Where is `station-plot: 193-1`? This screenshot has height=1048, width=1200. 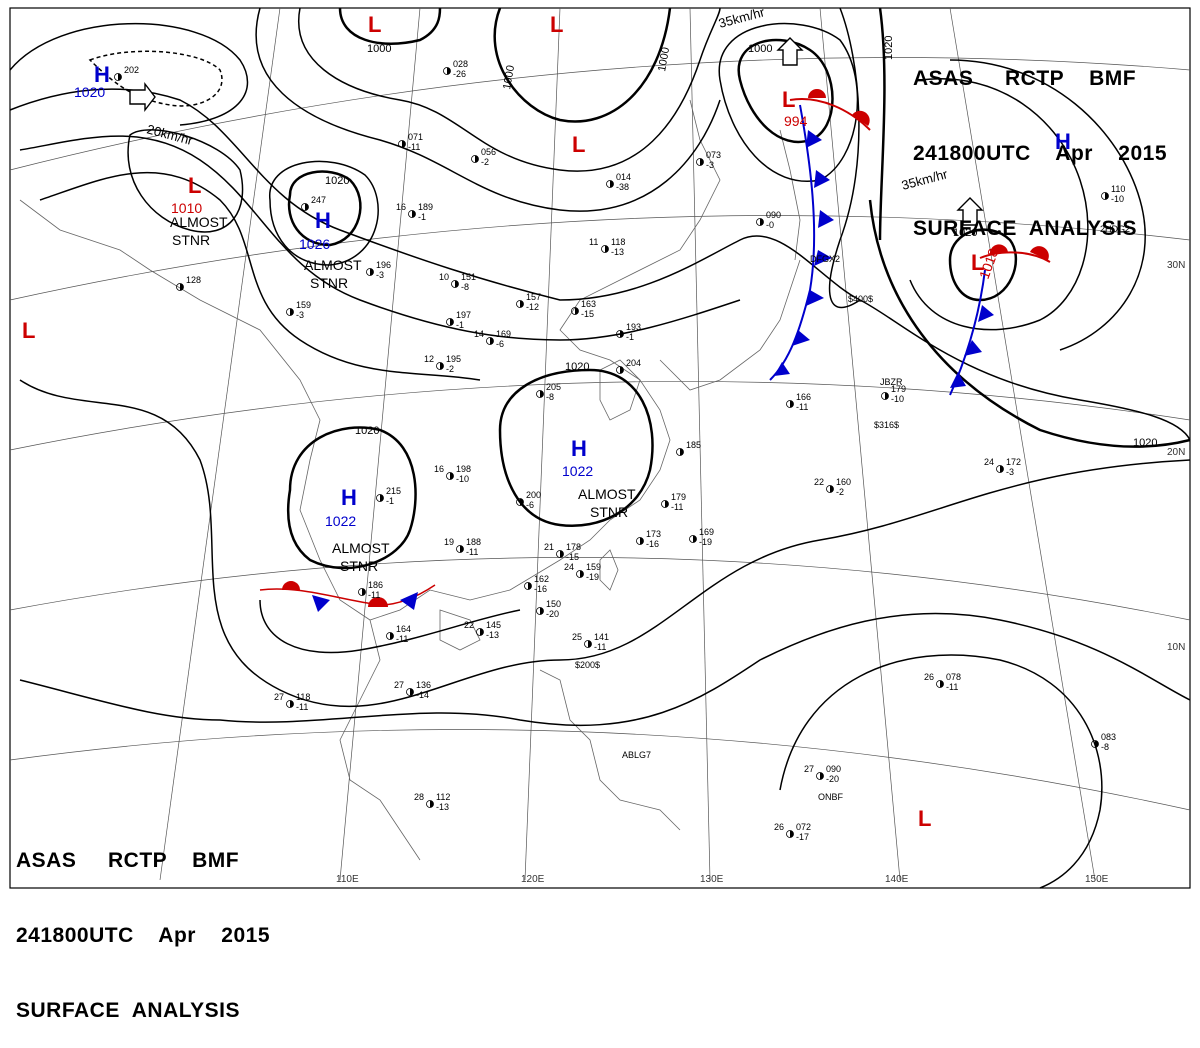
station-plot: 193-1 is located at coordinates (628, 332).